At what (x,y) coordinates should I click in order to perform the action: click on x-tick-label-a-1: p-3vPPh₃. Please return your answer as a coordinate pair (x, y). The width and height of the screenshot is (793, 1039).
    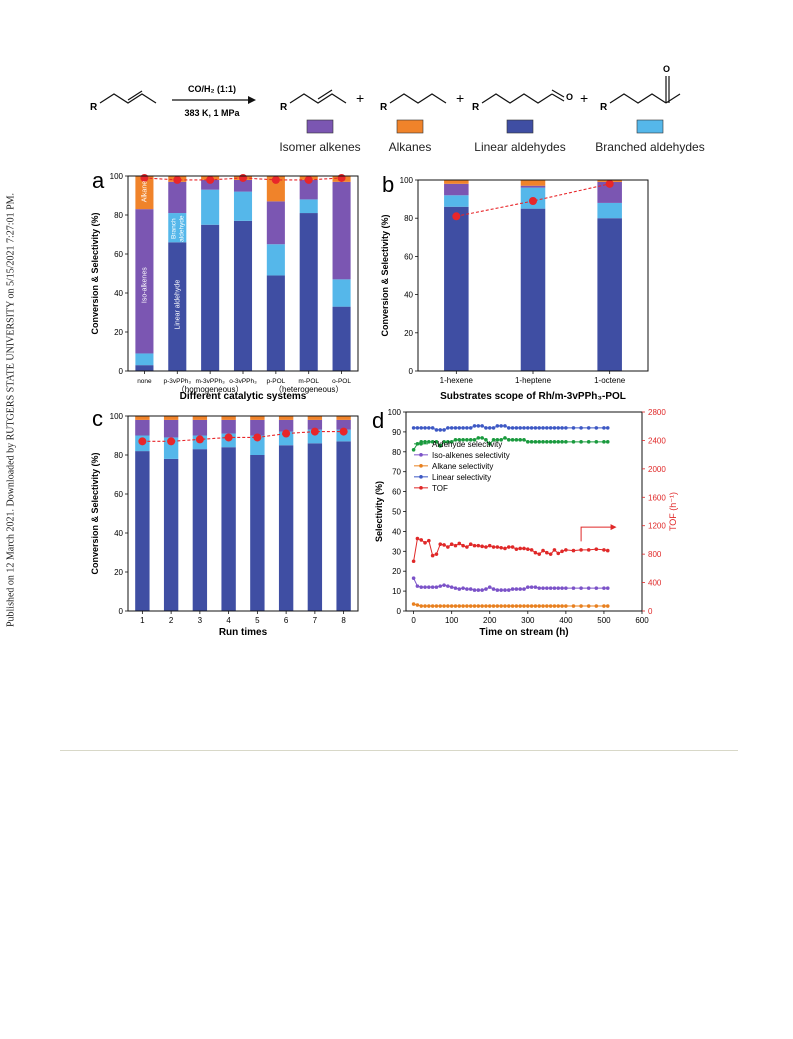
    Looking at the image, I should click on (177, 381).